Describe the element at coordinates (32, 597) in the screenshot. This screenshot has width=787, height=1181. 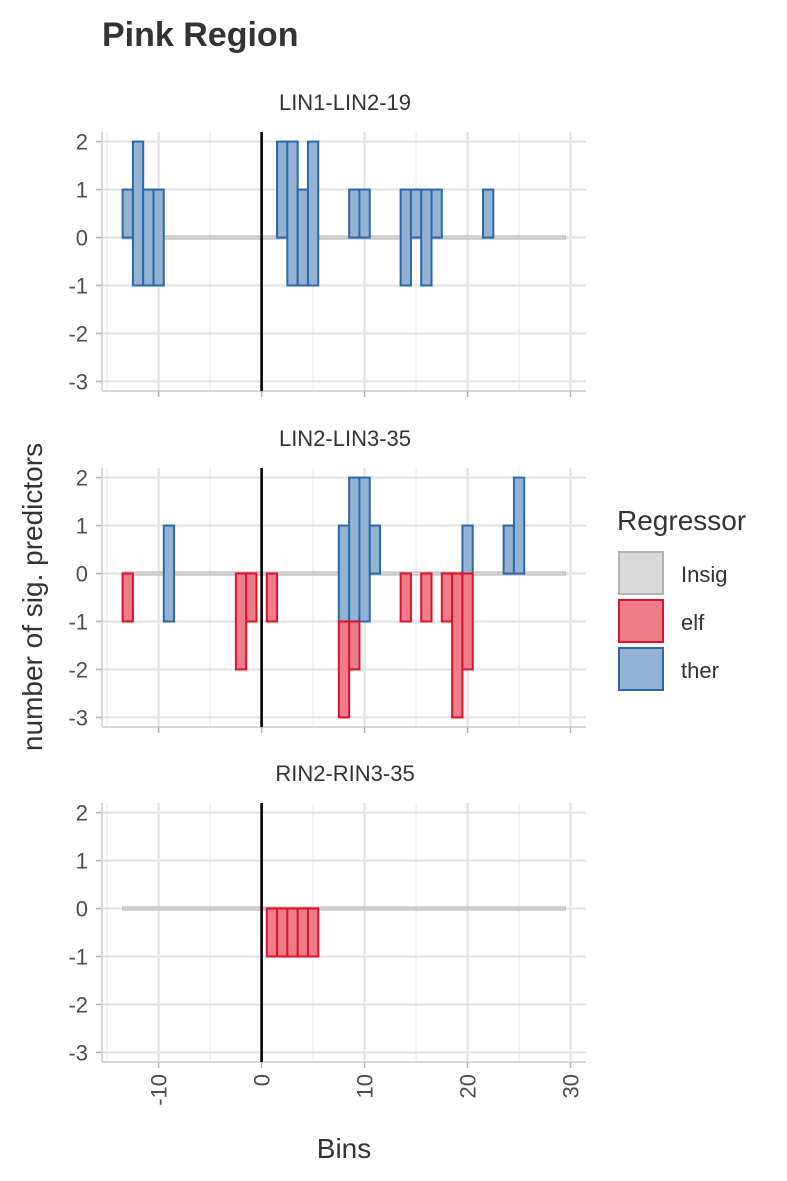
I see `y-axis-title: number of sig. predictors` at that location.